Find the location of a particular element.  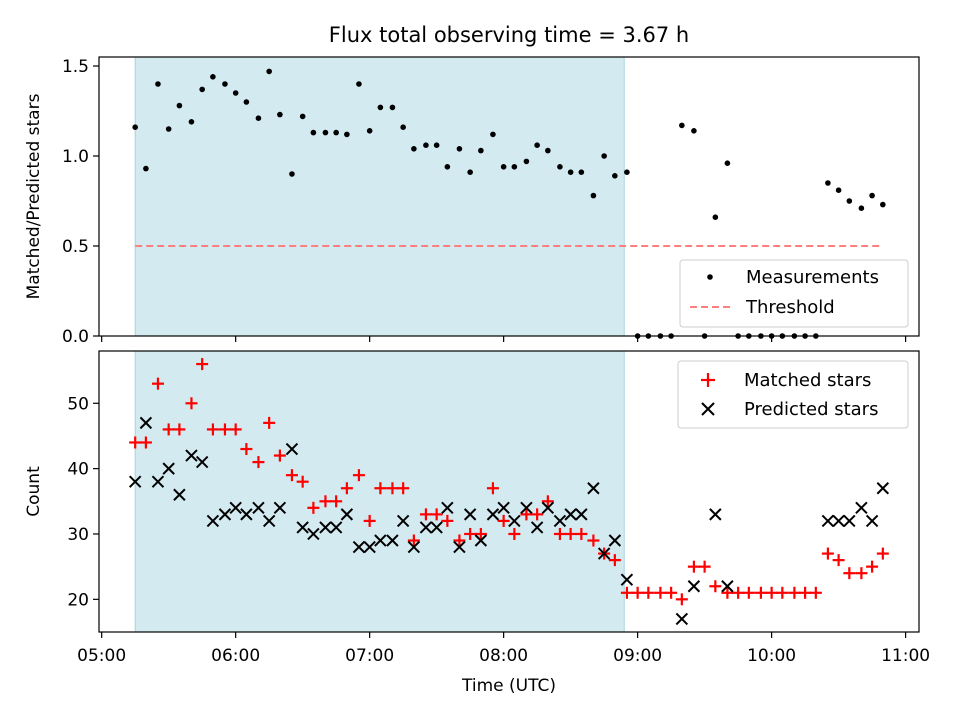

chart-title: Flux total observing time = 3.67 h is located at coordinates (509, 35).